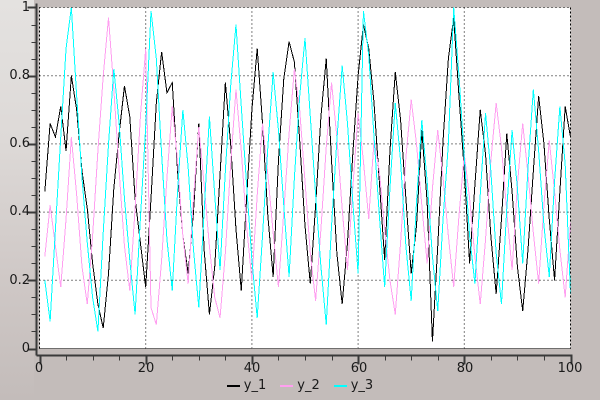 This screenshot has width=600, height=400. Describe the element at coordinates (17, 200) in the screenshot. I see `figure-background-gradient` at that location.